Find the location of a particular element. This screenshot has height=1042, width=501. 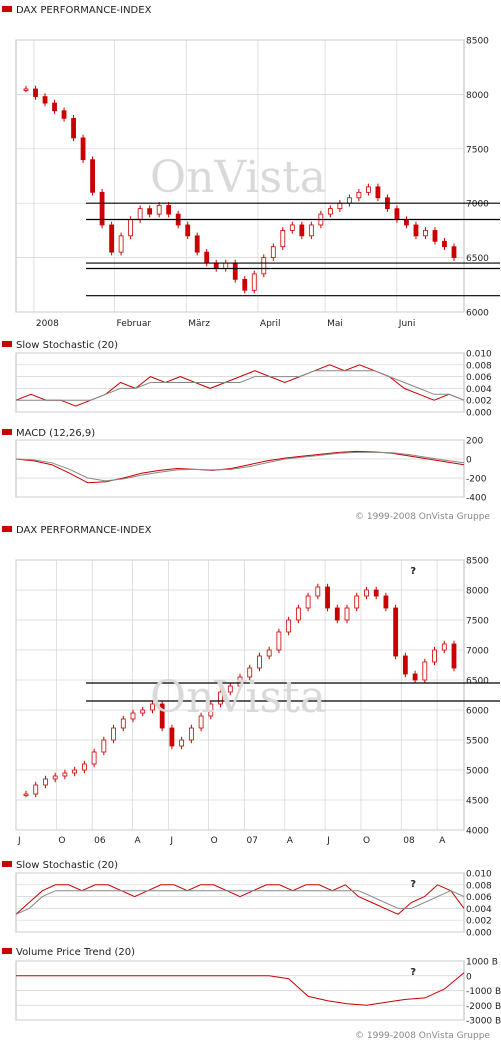

y-tick-label: 0.004 is located at coordinates (479, 910).